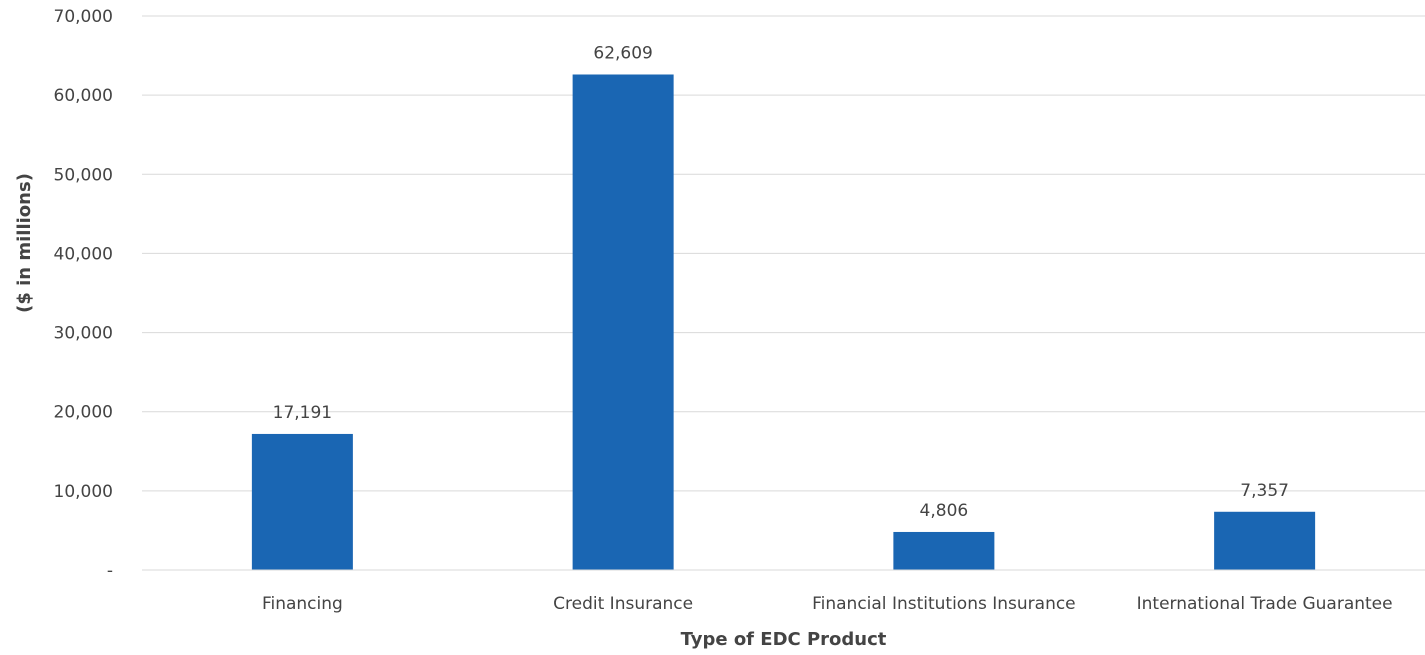  What do you see at coordinates (944, 511) in the screenshot?
I see `data-label: 4,806` at bounding box center [944, 511].